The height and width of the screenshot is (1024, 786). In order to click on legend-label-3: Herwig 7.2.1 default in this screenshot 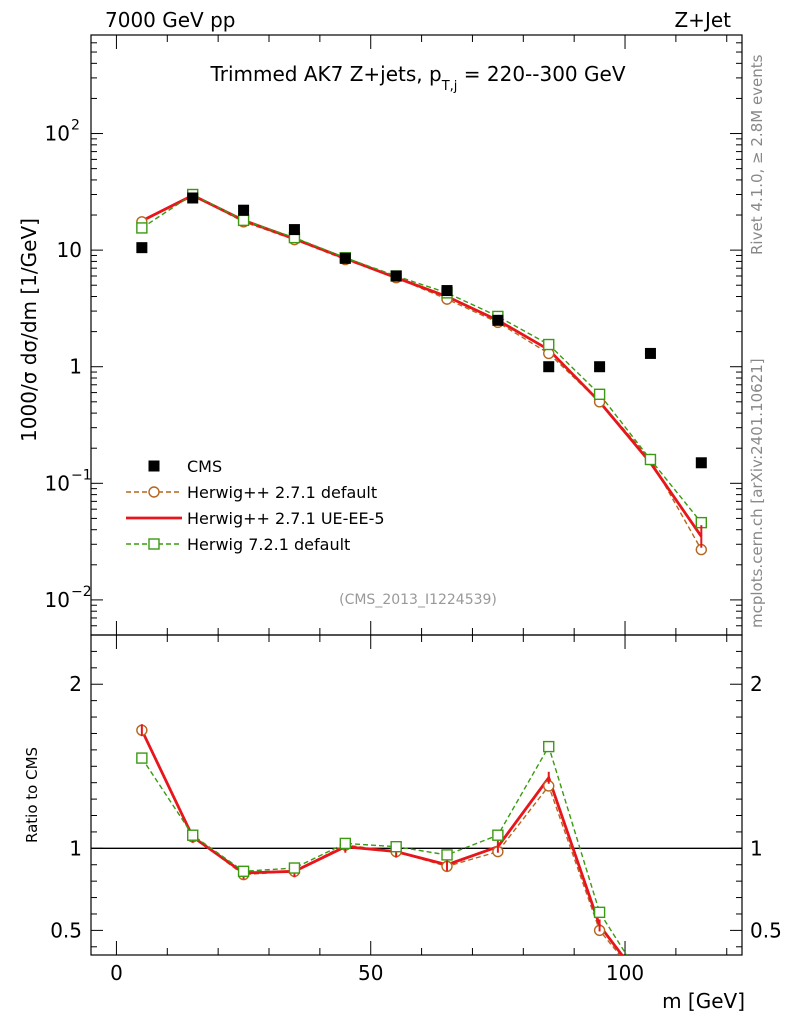, I will do `click(268, 544)`.